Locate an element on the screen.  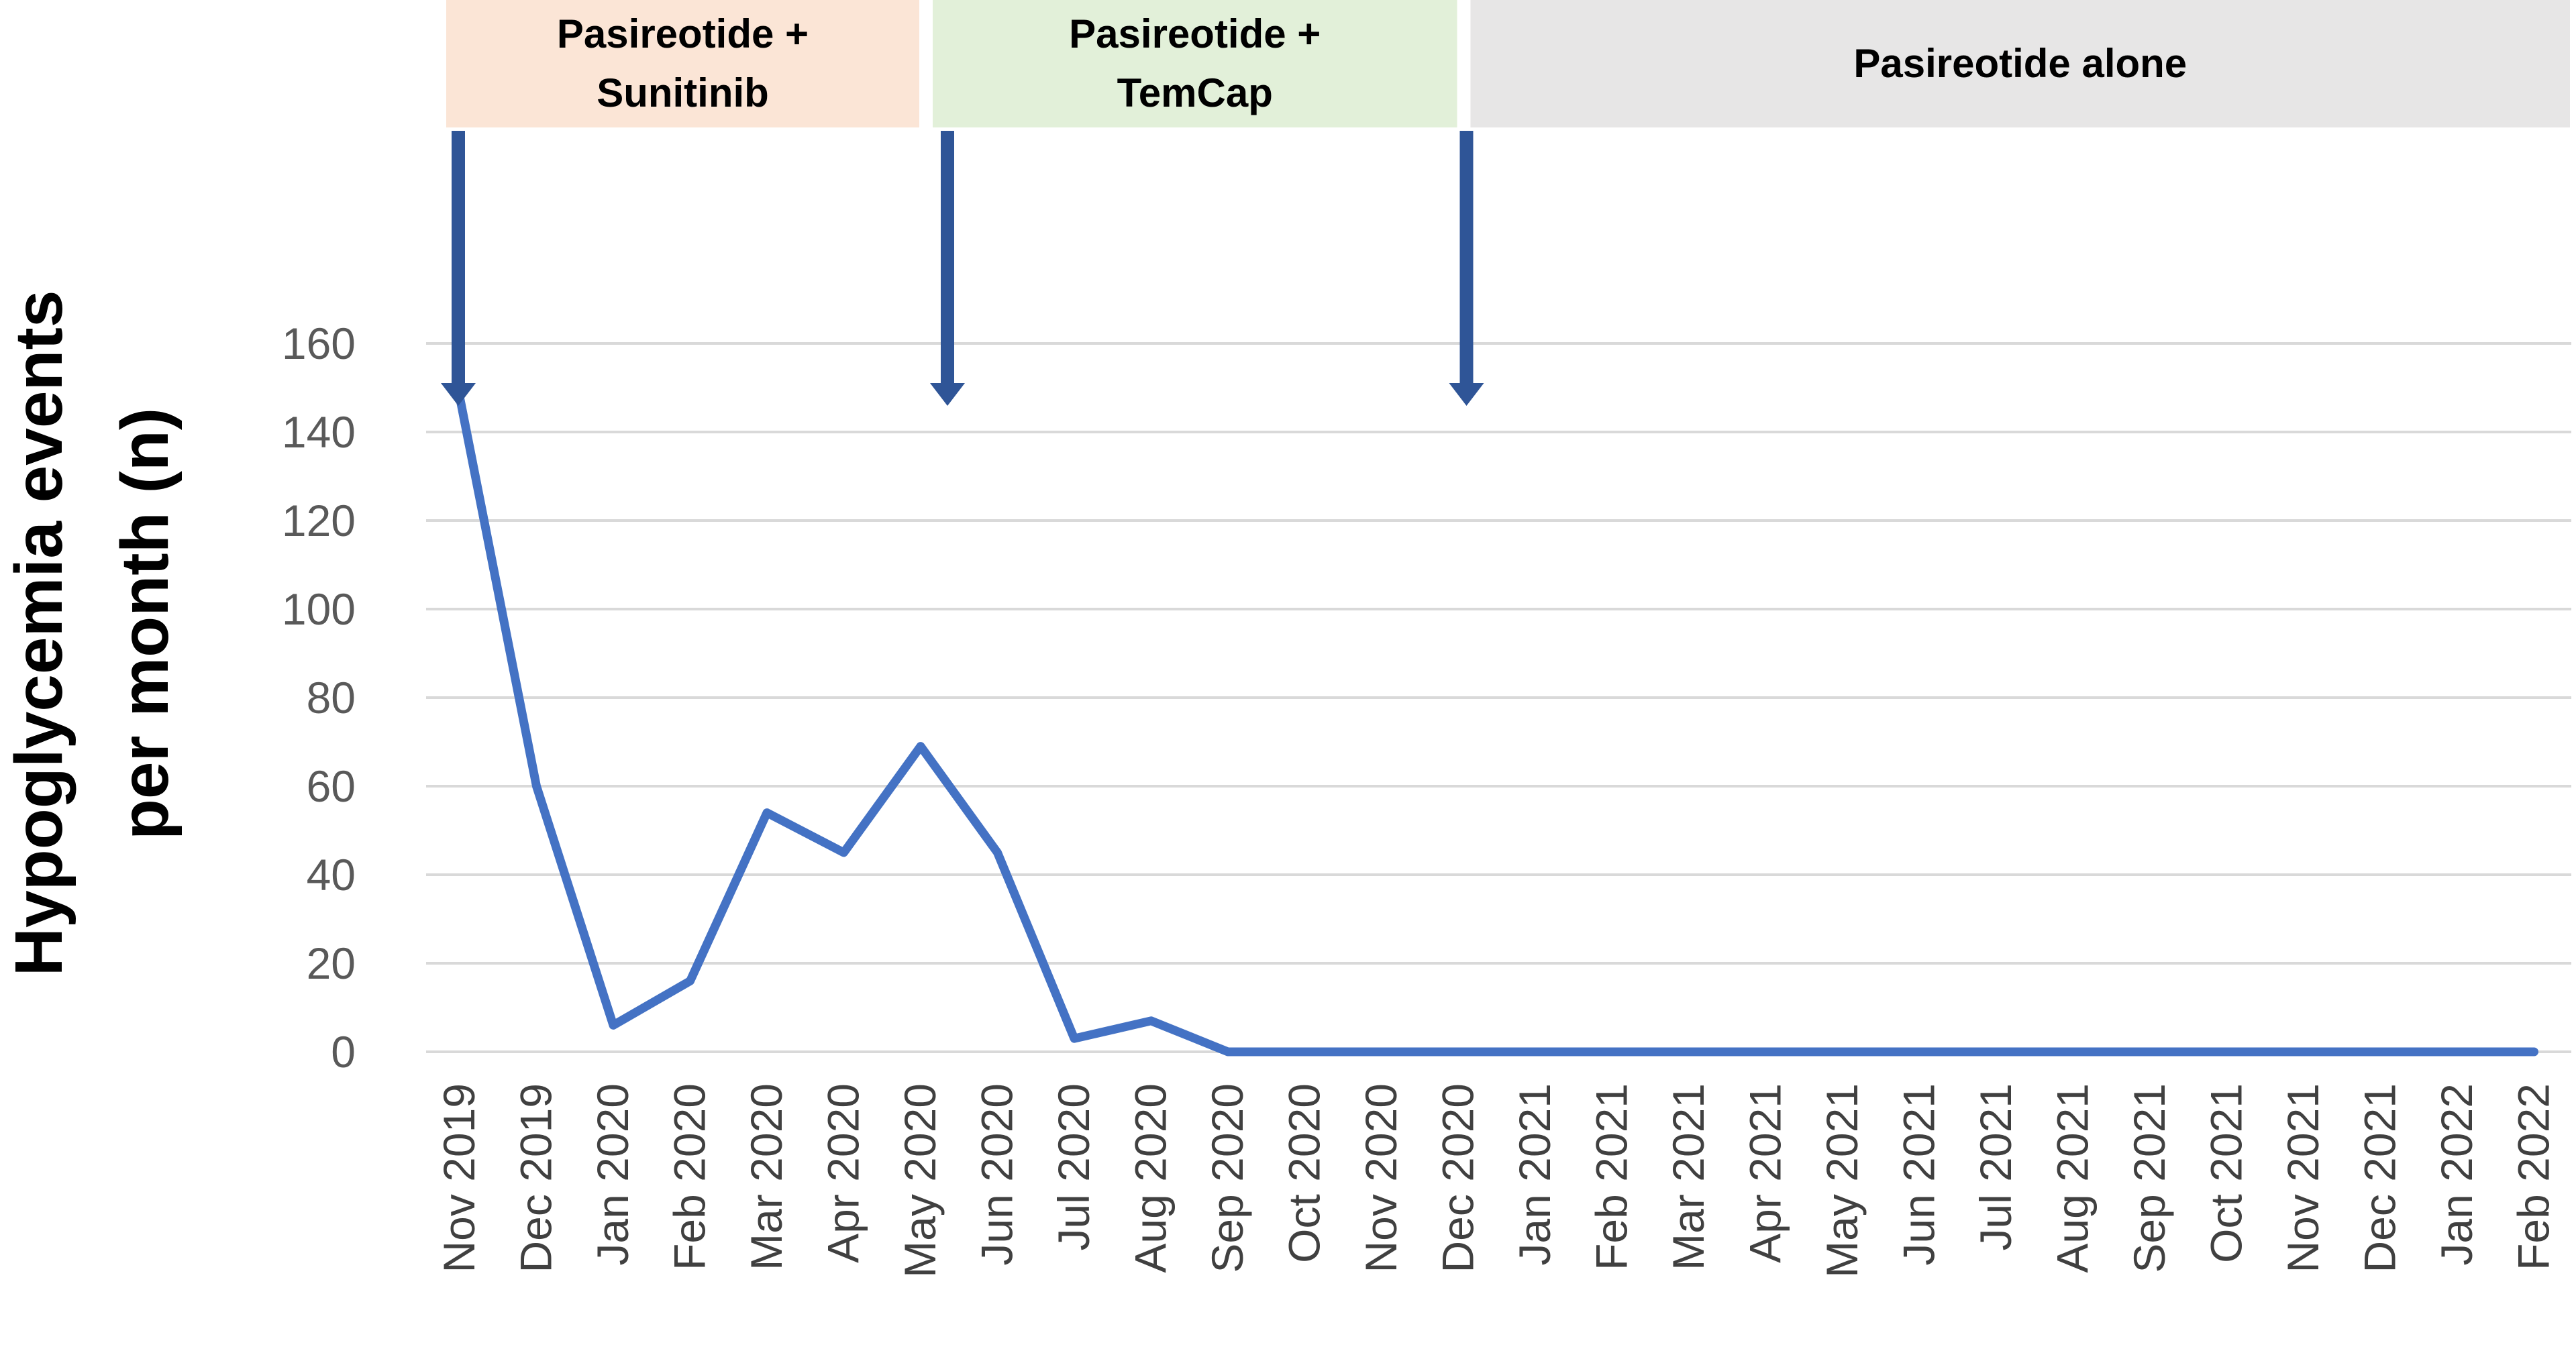
phase-label-1-line-2: Sunitinib is located at coordinates (683, 92).